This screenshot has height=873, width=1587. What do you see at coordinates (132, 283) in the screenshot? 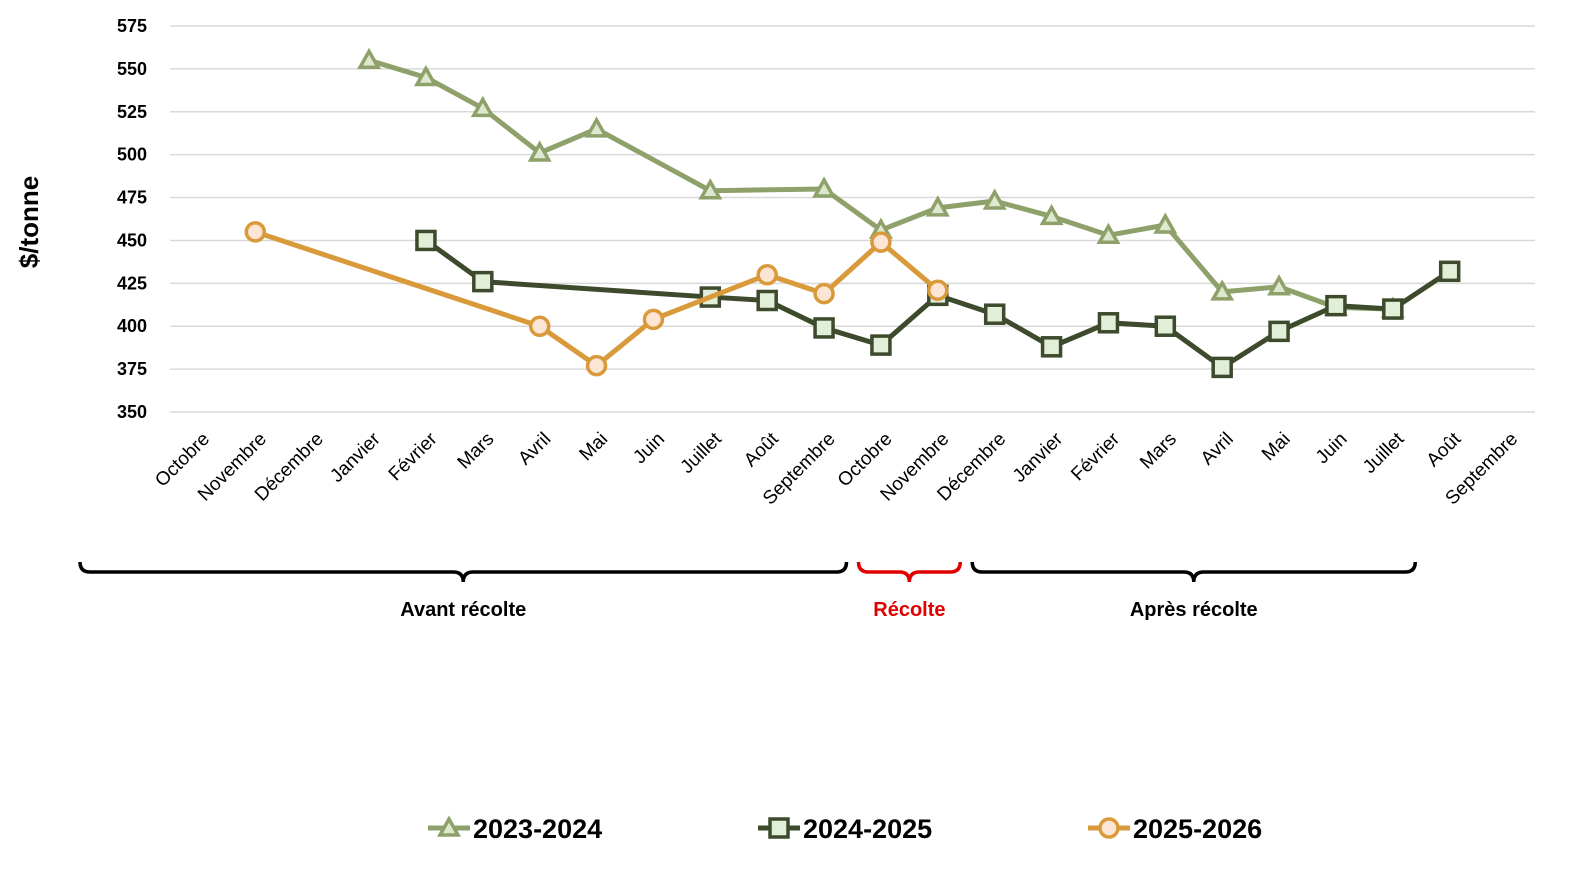
I see `y-tick-label: 425` at bounding box center [132, 283].